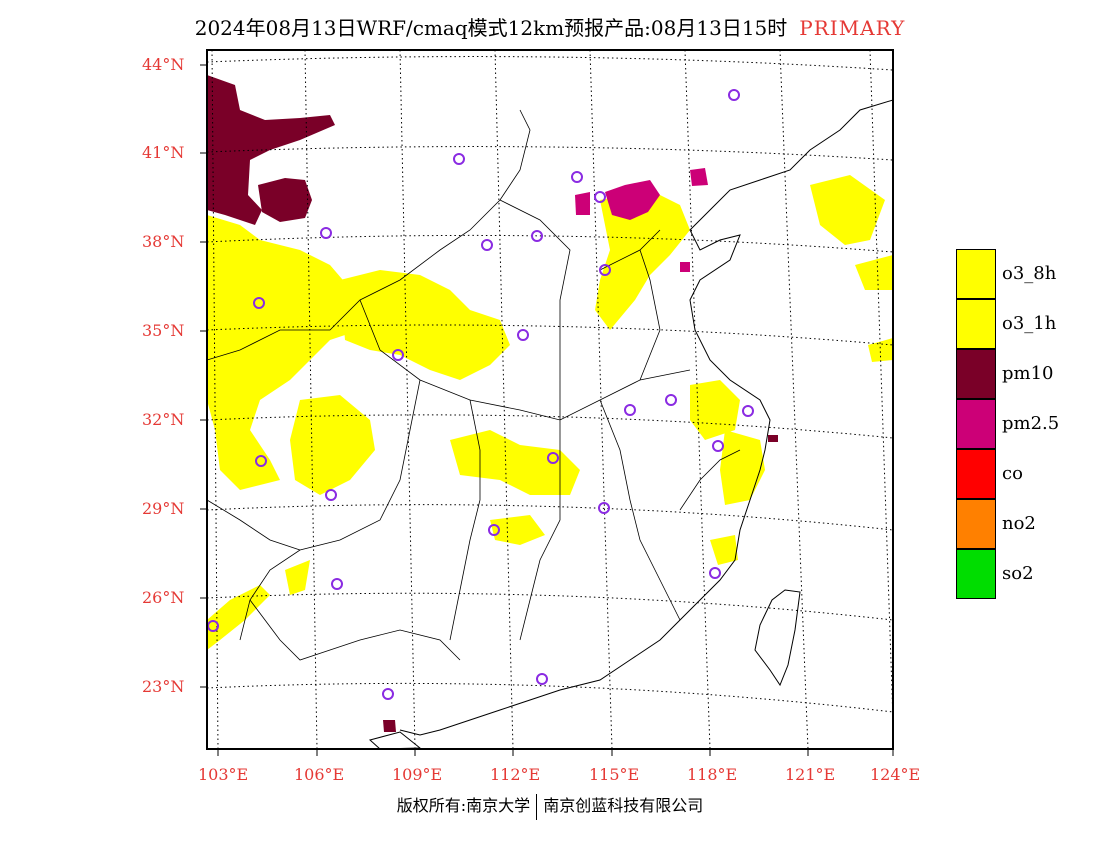 The height and width of the screenshot is (850, 1100). Describe the element at coordinates (976, 374) in the screenshot. I see `legend-swatch-pm10` at that location.